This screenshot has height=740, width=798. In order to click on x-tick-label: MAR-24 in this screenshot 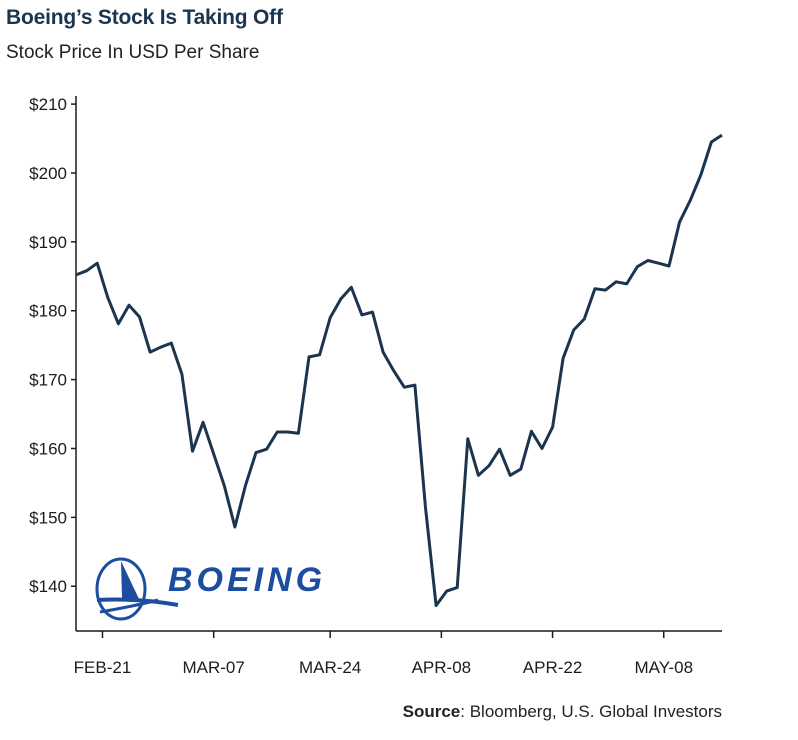, I will do `click(330, 667)`.